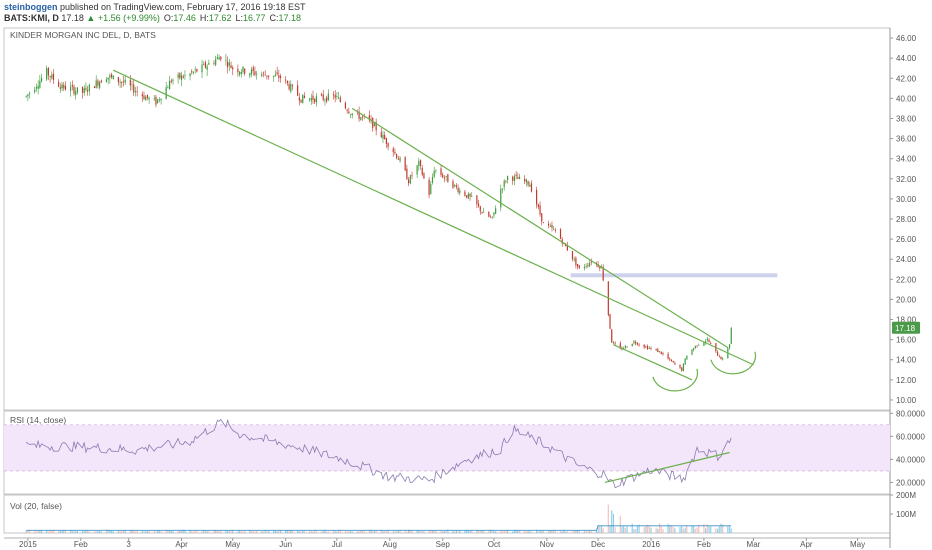 This screenshot has width=932, height=550. Describe the element at coordinates (906, 58) in the screenshot. I see `price-tick-label: 44.00` at that location.